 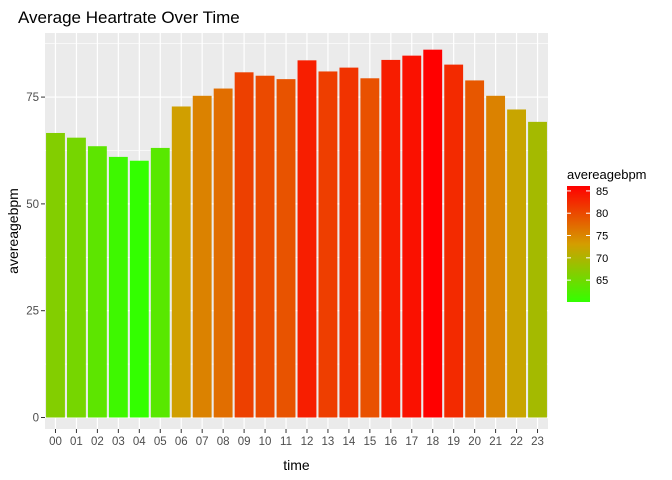 I want to click on legend-tick-label: 85, so click(x=602, y=192).